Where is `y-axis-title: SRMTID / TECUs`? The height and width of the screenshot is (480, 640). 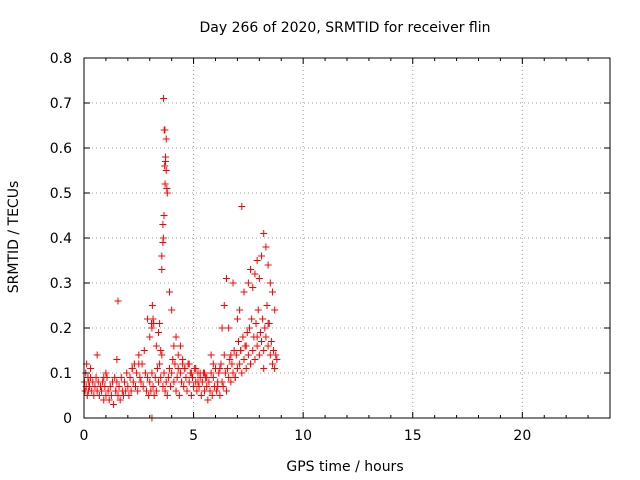
y-axis-title: SRMTID / TECUs is located at coordinates (14, 237).